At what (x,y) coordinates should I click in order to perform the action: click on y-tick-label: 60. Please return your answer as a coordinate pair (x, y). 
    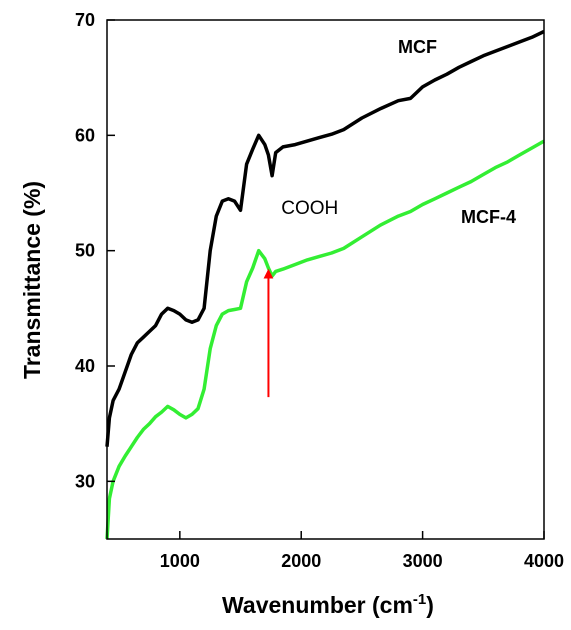
    Looking at the image, I should click on (85, 135).